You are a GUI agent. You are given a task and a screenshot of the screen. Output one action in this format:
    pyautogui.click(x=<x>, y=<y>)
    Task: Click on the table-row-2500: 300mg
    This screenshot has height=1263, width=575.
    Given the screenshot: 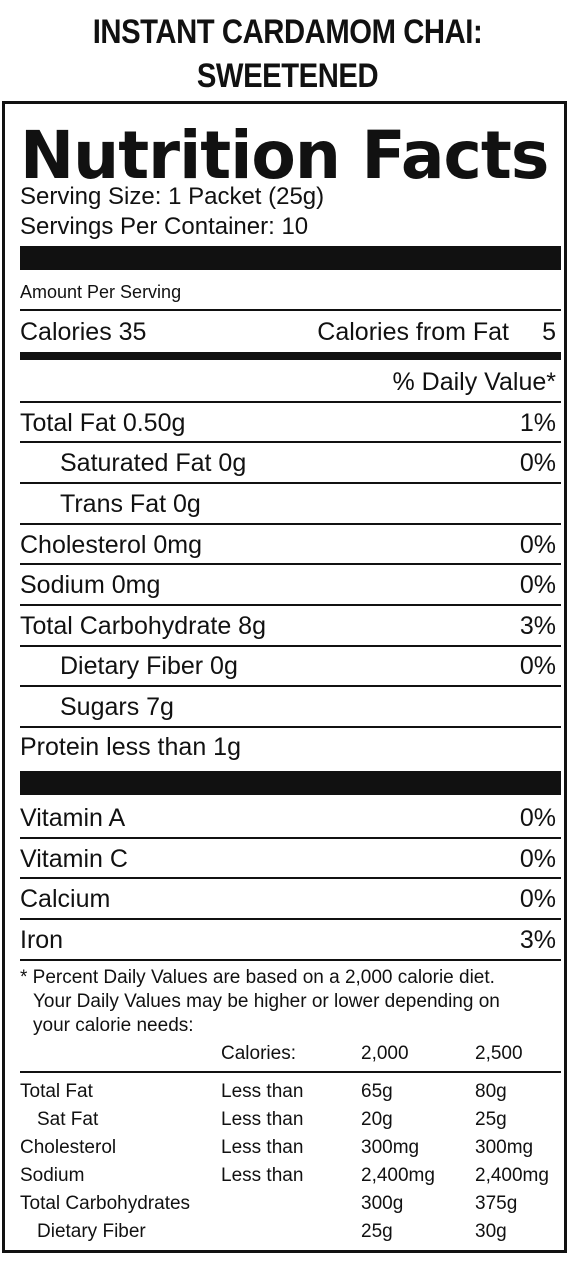 What is the action you would take?
    pyautogui.click(x=504, y=1147)
    